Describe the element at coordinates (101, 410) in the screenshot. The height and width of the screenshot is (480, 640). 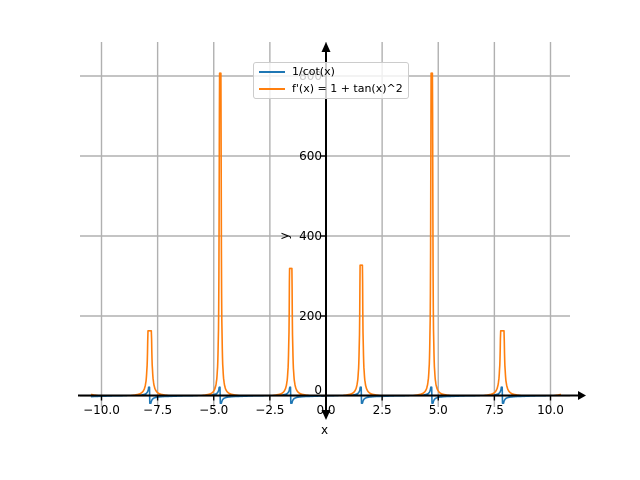
I see `x-tick-label: −10.0` at that location.